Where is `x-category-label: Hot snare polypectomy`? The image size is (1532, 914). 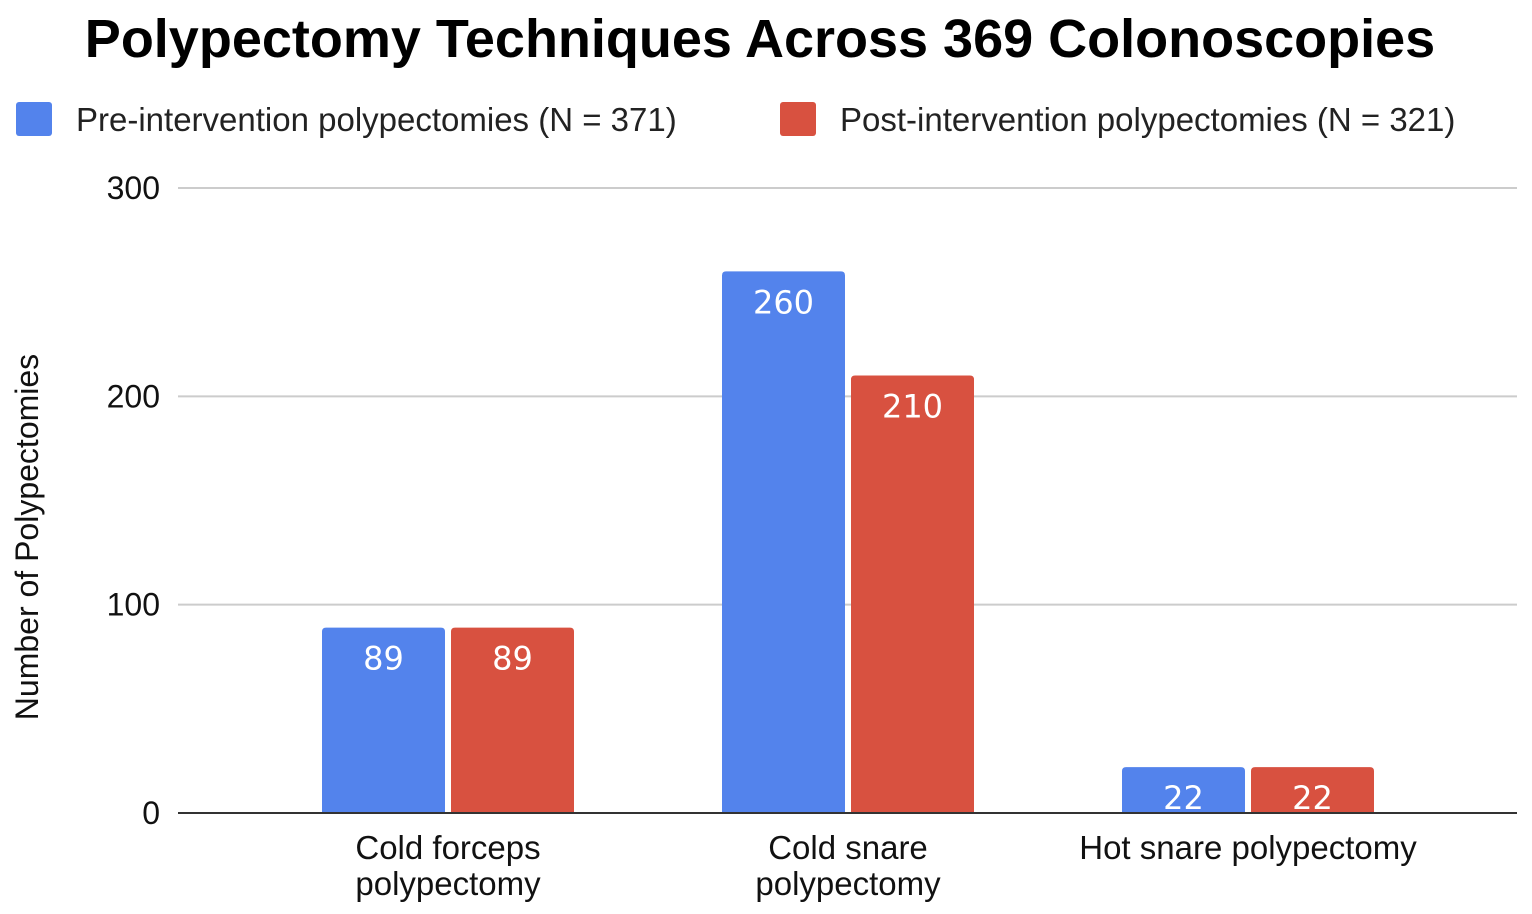
x-category-label: Hot snare polypectomy is located at coordinates (1248, 847).